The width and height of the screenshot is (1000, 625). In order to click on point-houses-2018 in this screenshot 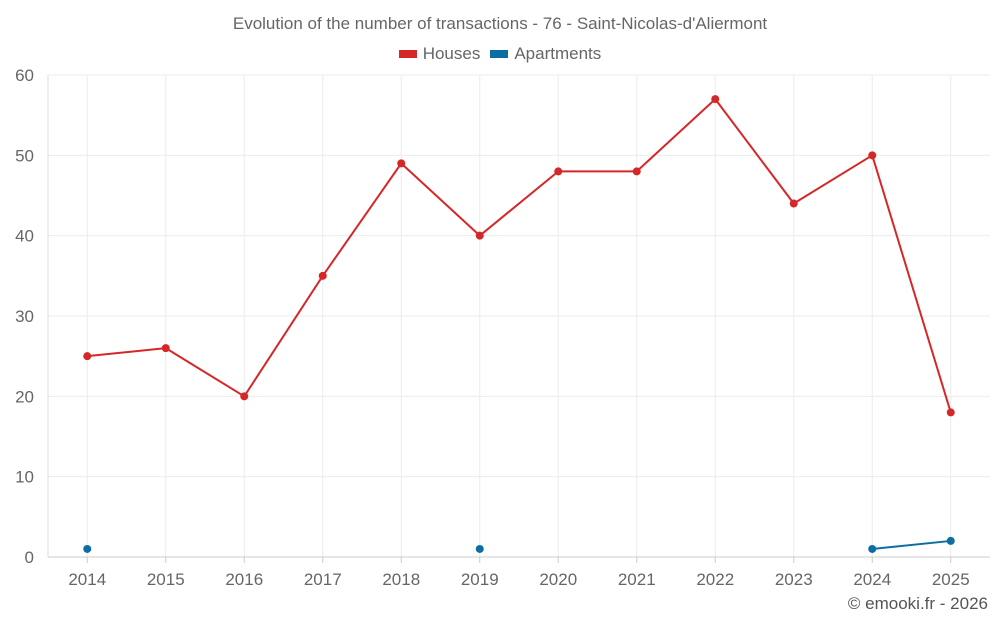, I will do `click(401, 163)`.